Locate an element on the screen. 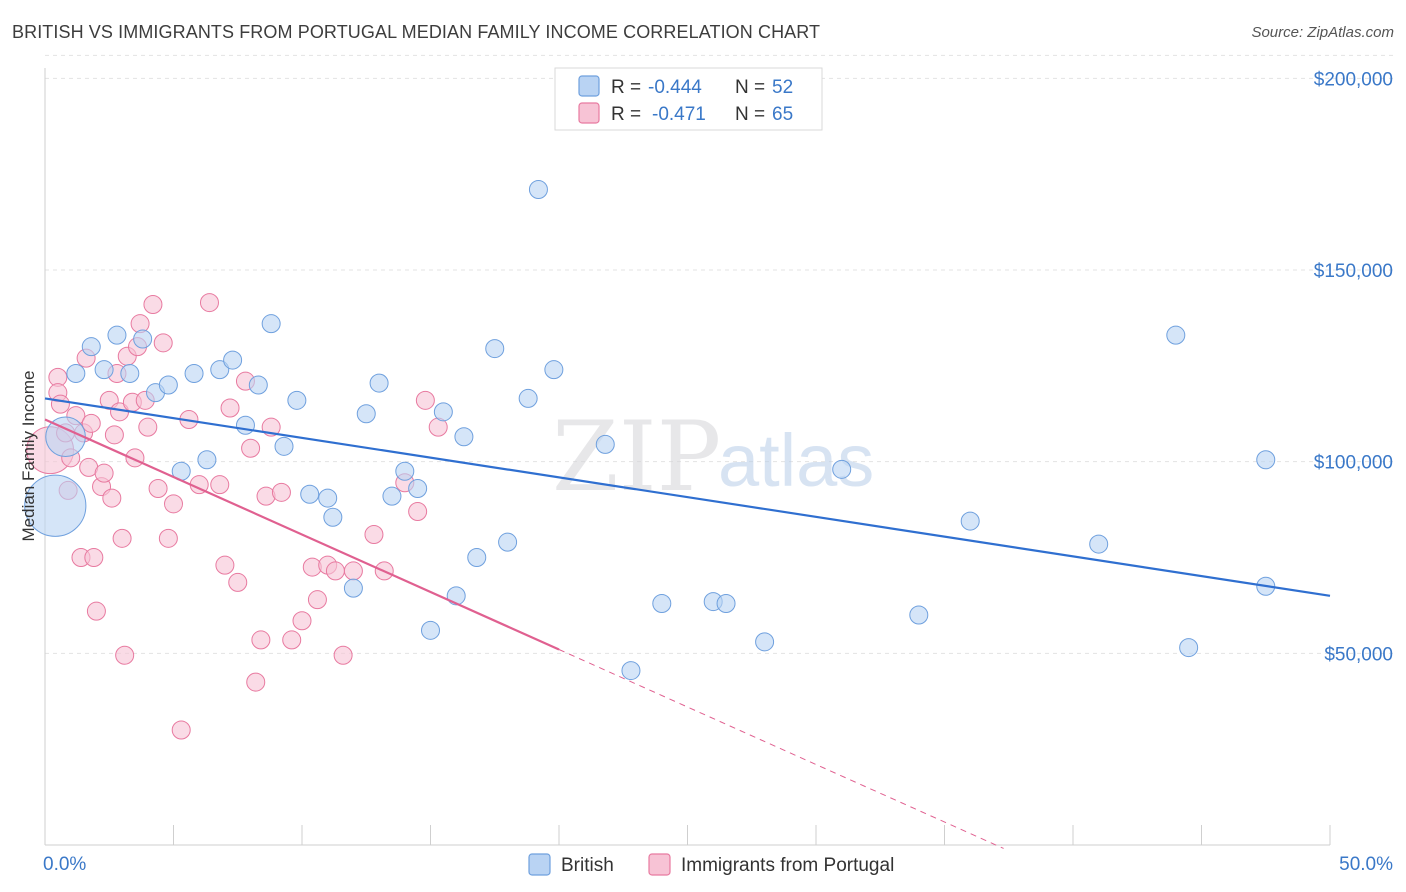 The height and width of the screenshot is (892, 1406). y-tick-label-2: $150,000 is located at coordinates (1353, 271).